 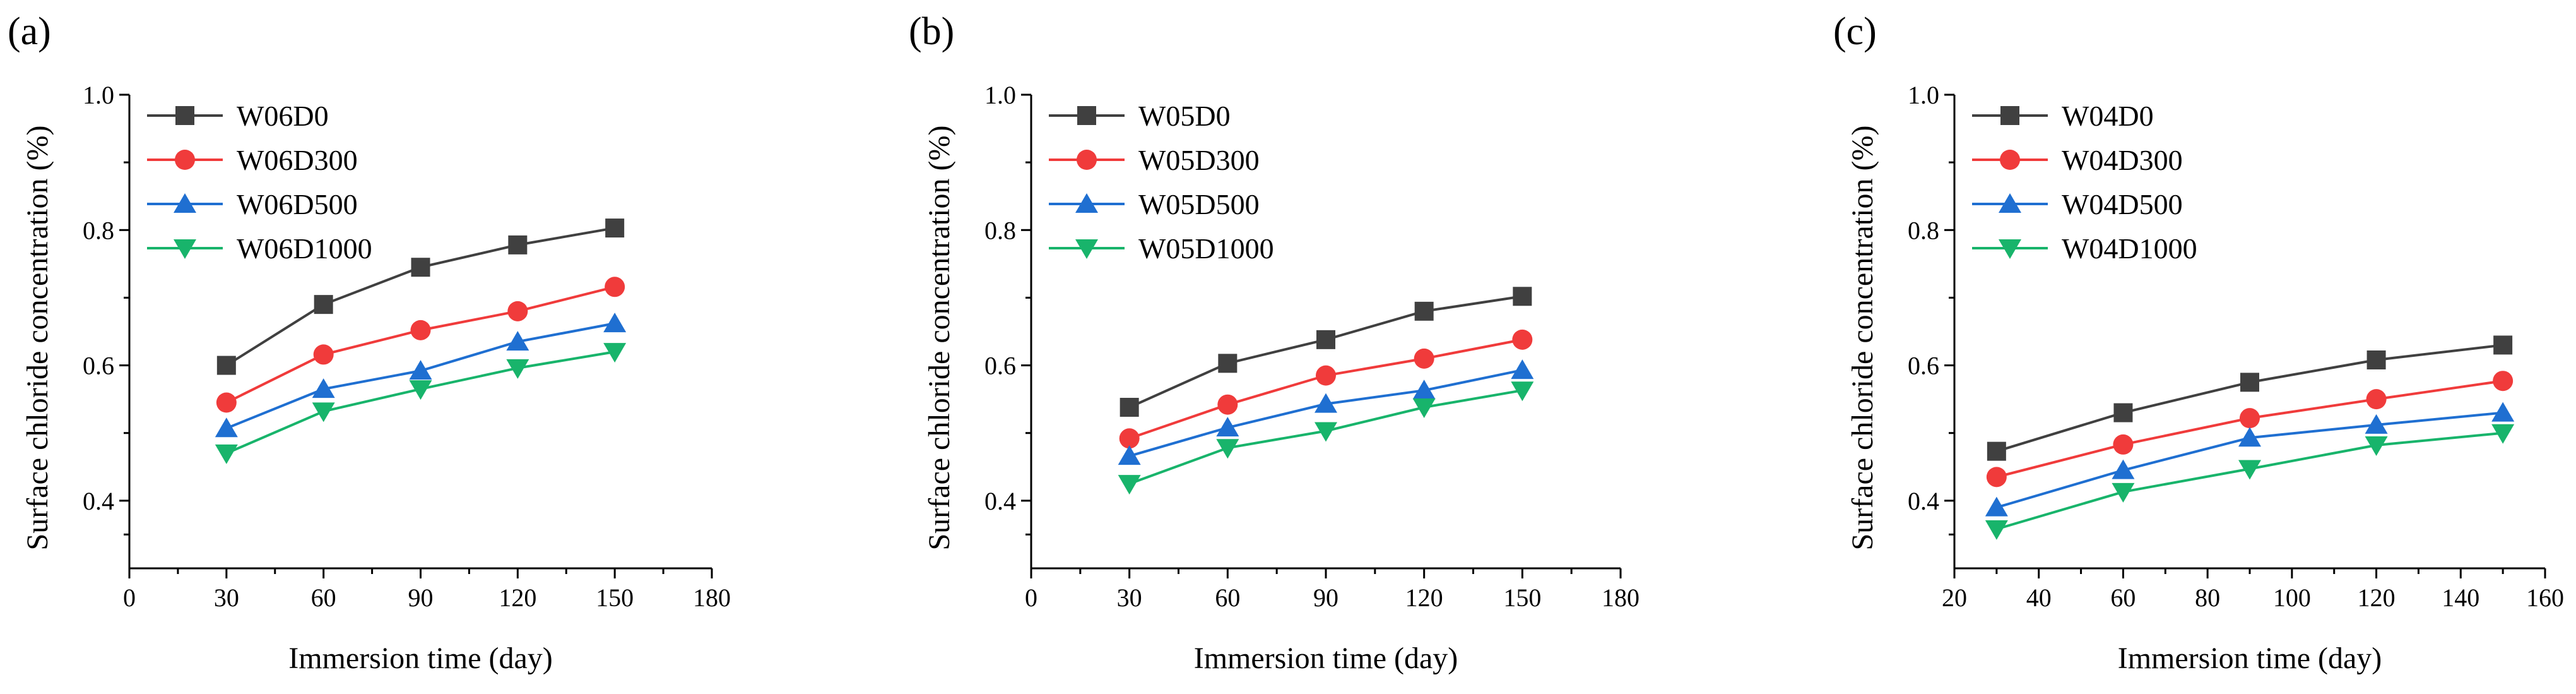 I want to click on legend-marker-W04D500, so click(x=2010, y=203).